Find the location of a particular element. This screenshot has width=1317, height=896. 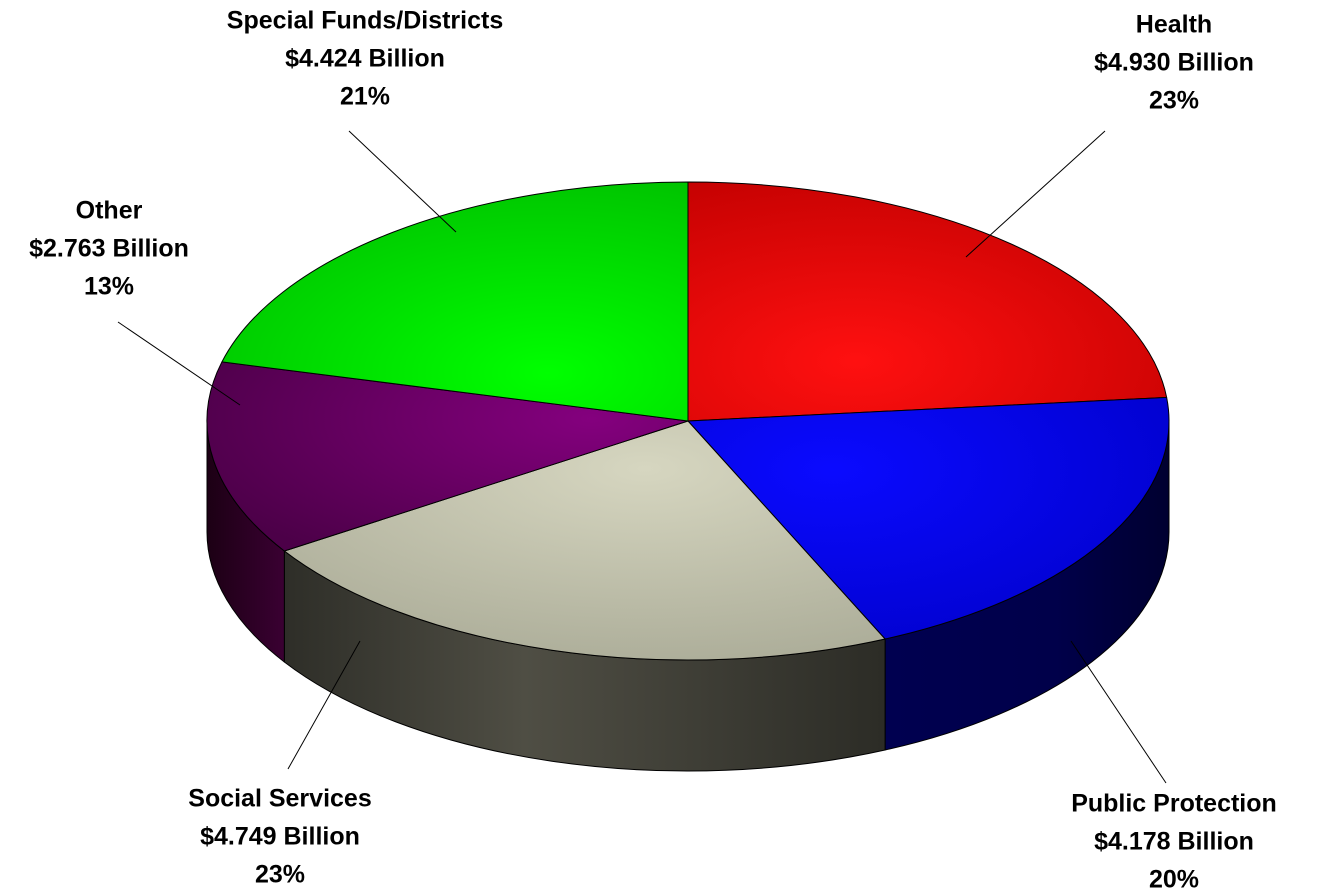

label-public-protection-name: Public Protection is located at coordinates (1174, 804).